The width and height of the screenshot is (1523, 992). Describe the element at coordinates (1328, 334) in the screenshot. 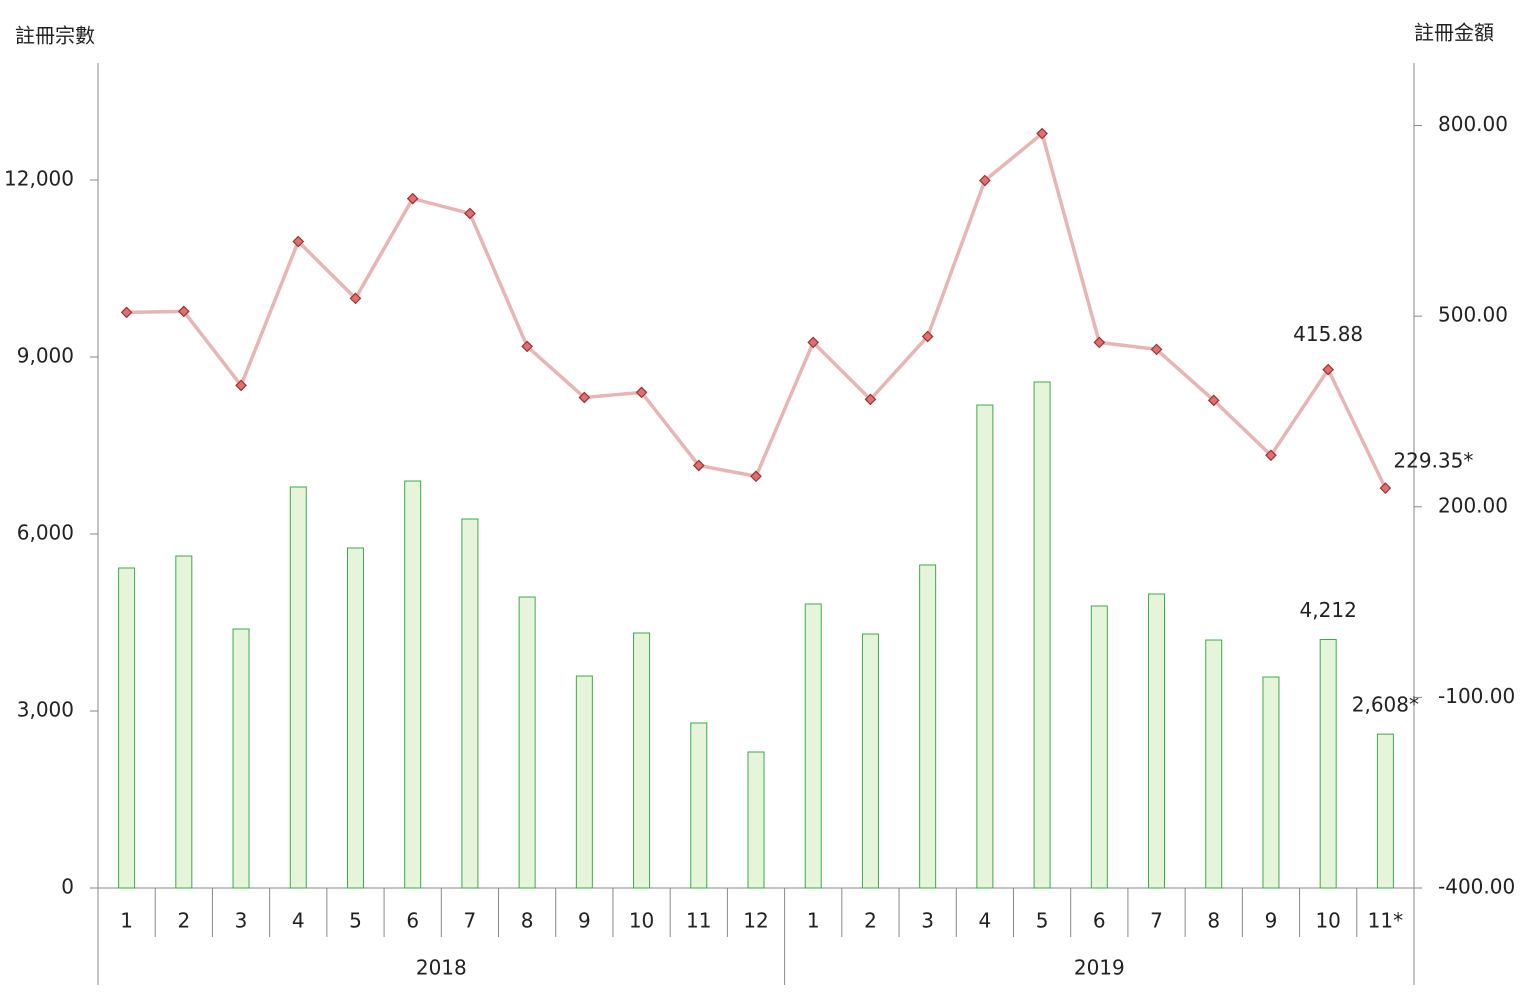

I see `data-label: 415.88` at that location.